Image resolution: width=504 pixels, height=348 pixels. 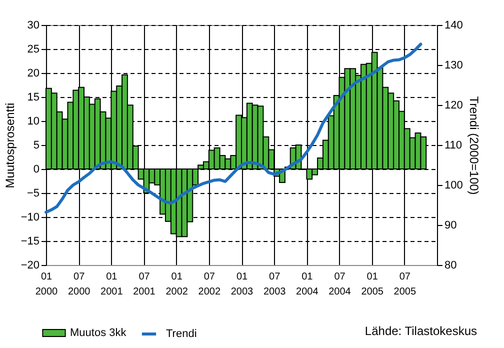 I want to click on x-tick-label: 01 2003, so click(x=242, y=285).